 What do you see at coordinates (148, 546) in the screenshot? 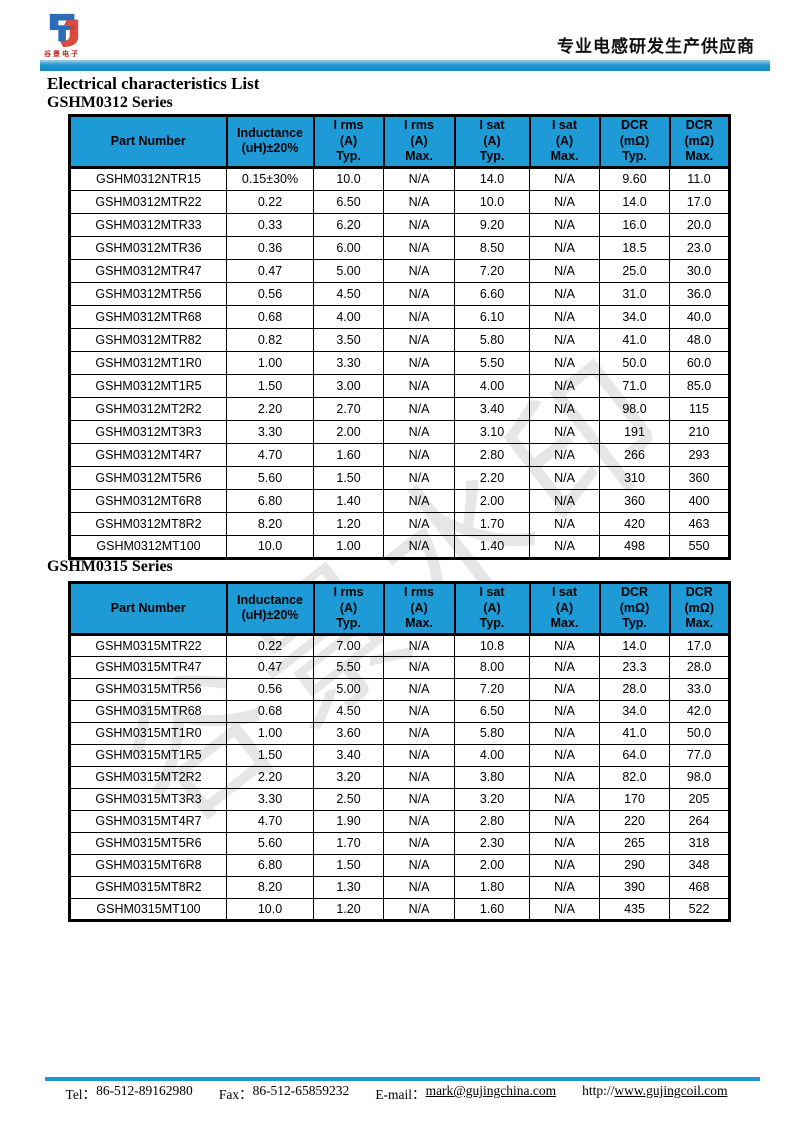
I see `part-number-cell: GSHM0312MT100` at bounding box center [148, 546].